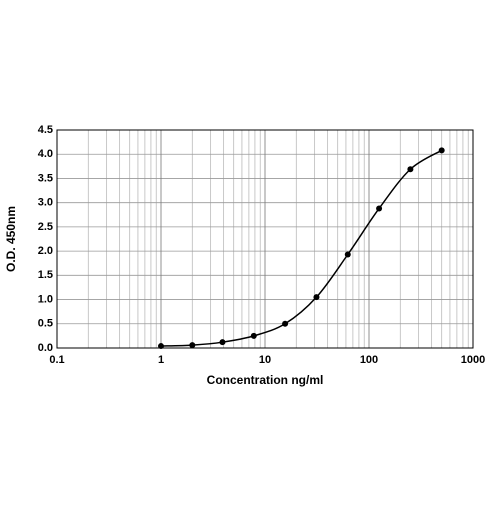  What do you see at coordinates (45, 227) in the screenshot?
I see `y-tick-label: 2.5` at bounding box center [45, 227].